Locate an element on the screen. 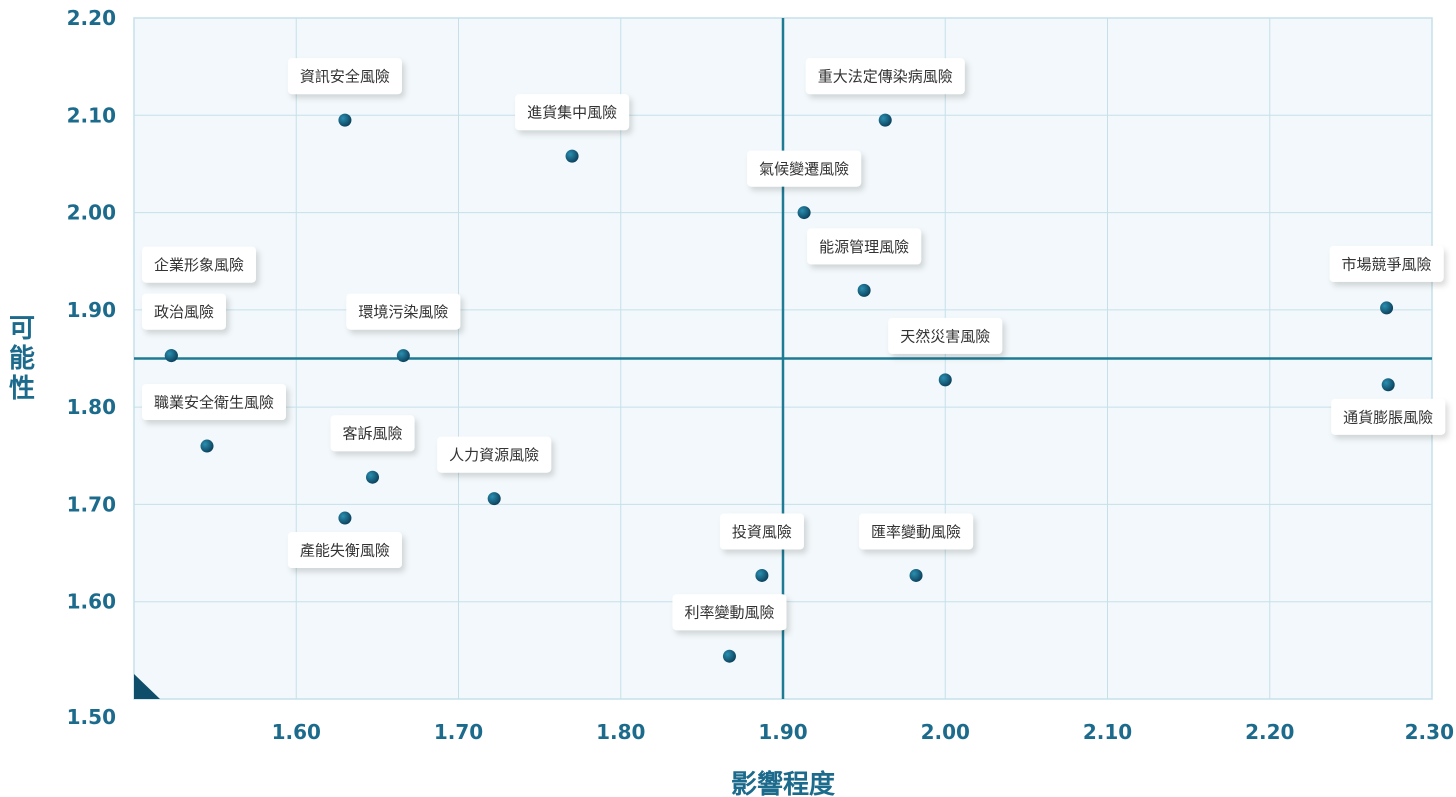 This screenshot has height=797, width=1456. y-tick-label: 1.50 is located at coordinates (91, 717).